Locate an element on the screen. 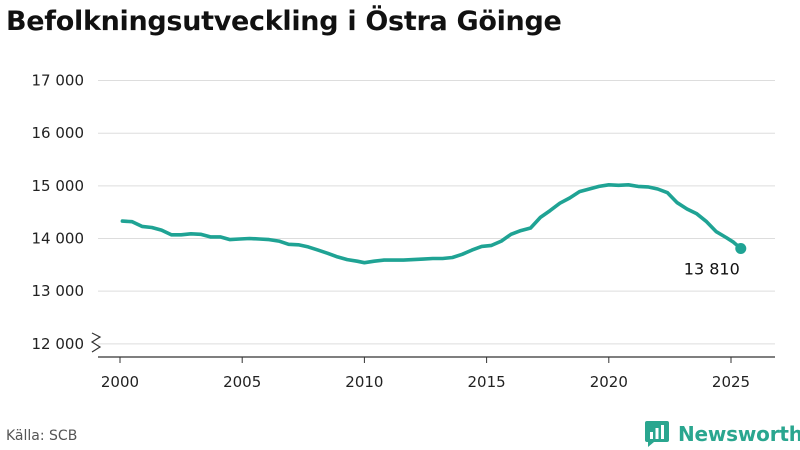 The image size is (800, 450). end-marker-group: 13 810 is located at coordinates (715, 261).